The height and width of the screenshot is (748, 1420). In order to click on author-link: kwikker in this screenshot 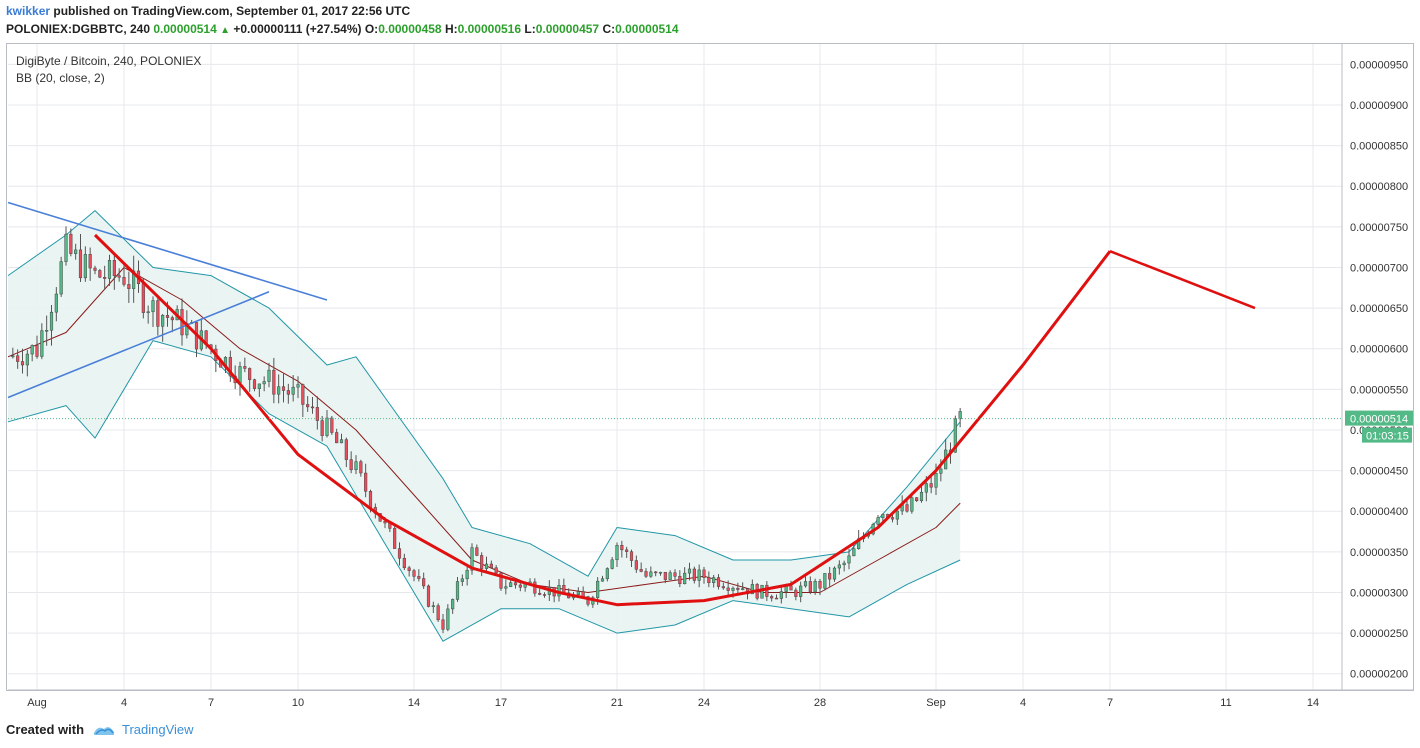, I will do `click(28, 11)`.